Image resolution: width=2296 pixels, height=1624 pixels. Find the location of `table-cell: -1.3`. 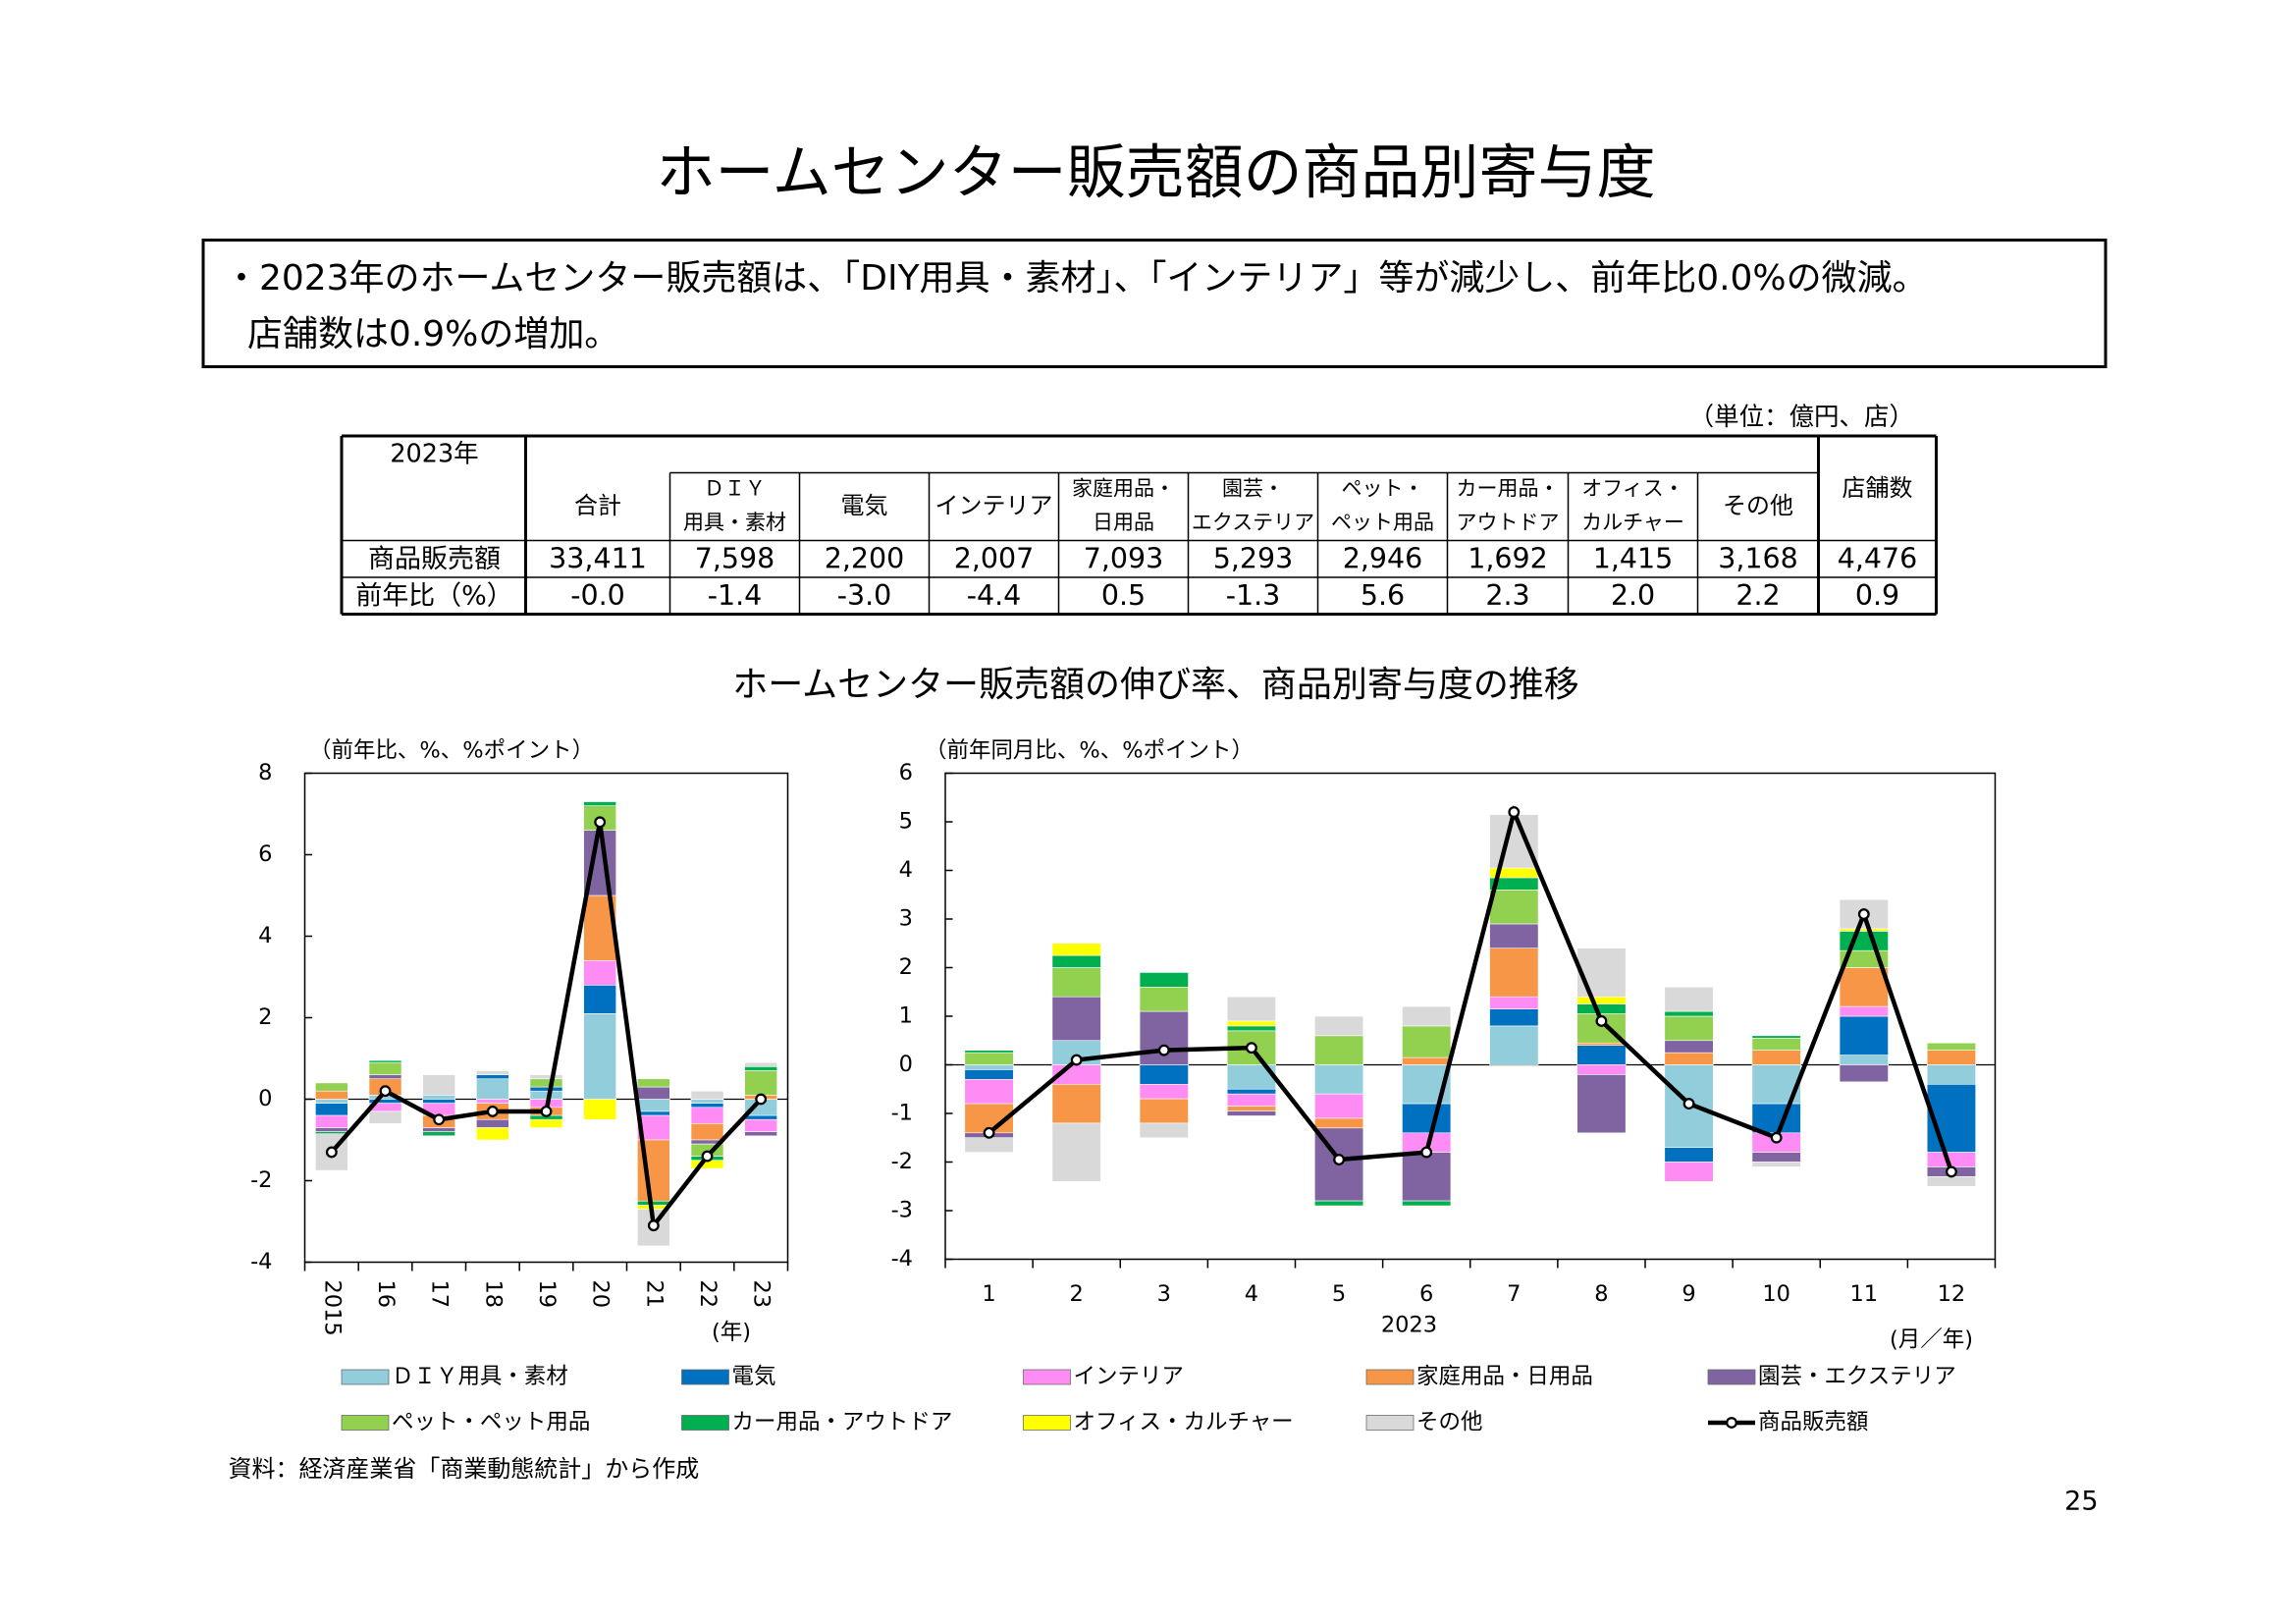

table-cell: -1.3 is located at coordinates (1253, 595).